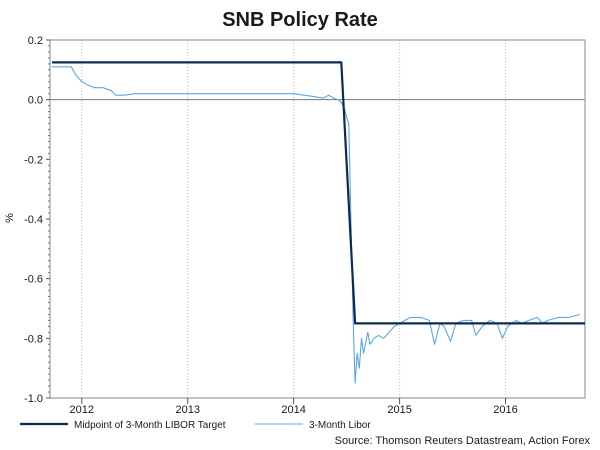 This screenshot has height=450, width=600. Describe the element at coordinates (293, 410) in the screenshot. I see `x-tick-label: 2014` at that location.